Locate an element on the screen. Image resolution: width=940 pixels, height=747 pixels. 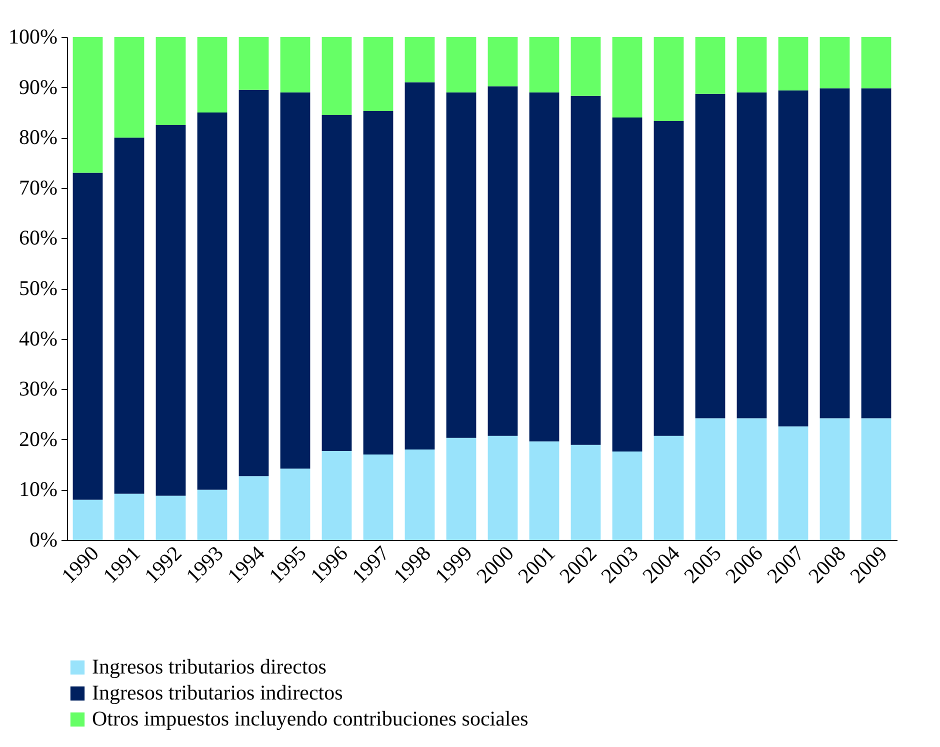
y-tick-label: 90% is located at coordinates (38, 86).